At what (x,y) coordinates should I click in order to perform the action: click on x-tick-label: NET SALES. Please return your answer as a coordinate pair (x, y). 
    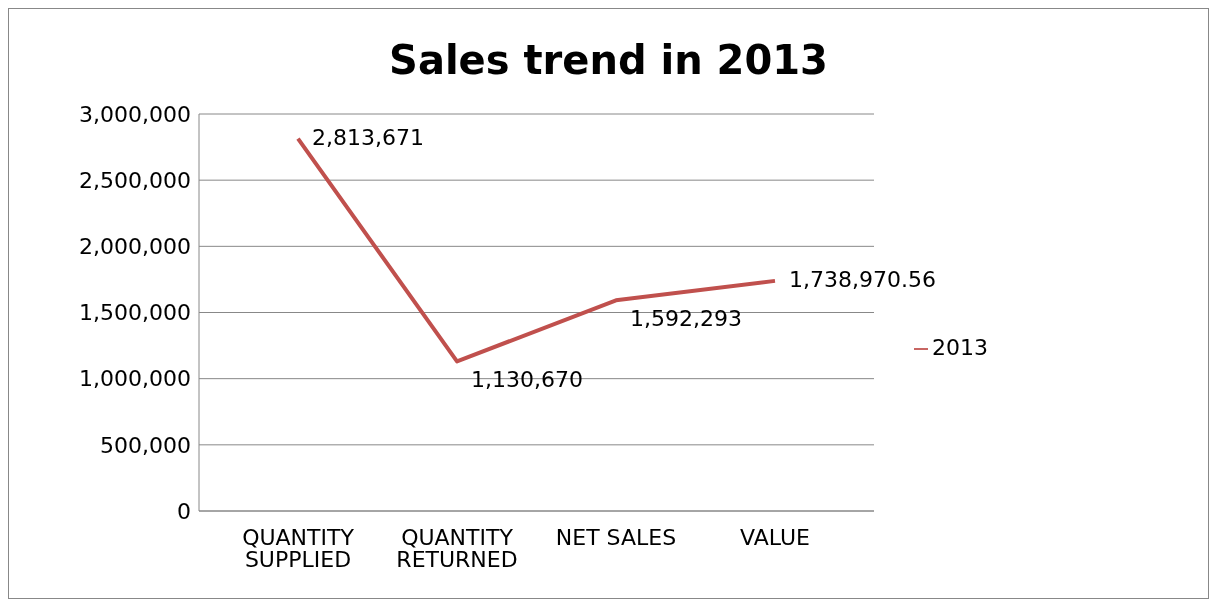
    Looking at the image, I should click on (616, 537).